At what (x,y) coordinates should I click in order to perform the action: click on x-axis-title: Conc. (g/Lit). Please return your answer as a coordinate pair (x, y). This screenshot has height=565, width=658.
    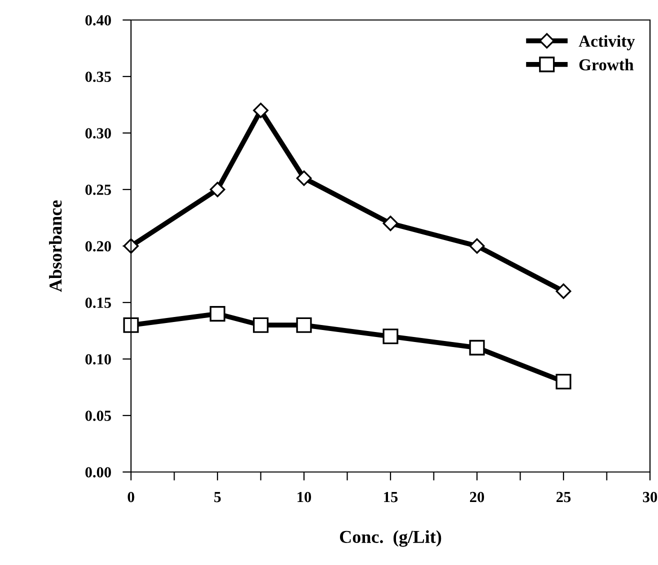
    Looking at the image, I should click on (391, 538).